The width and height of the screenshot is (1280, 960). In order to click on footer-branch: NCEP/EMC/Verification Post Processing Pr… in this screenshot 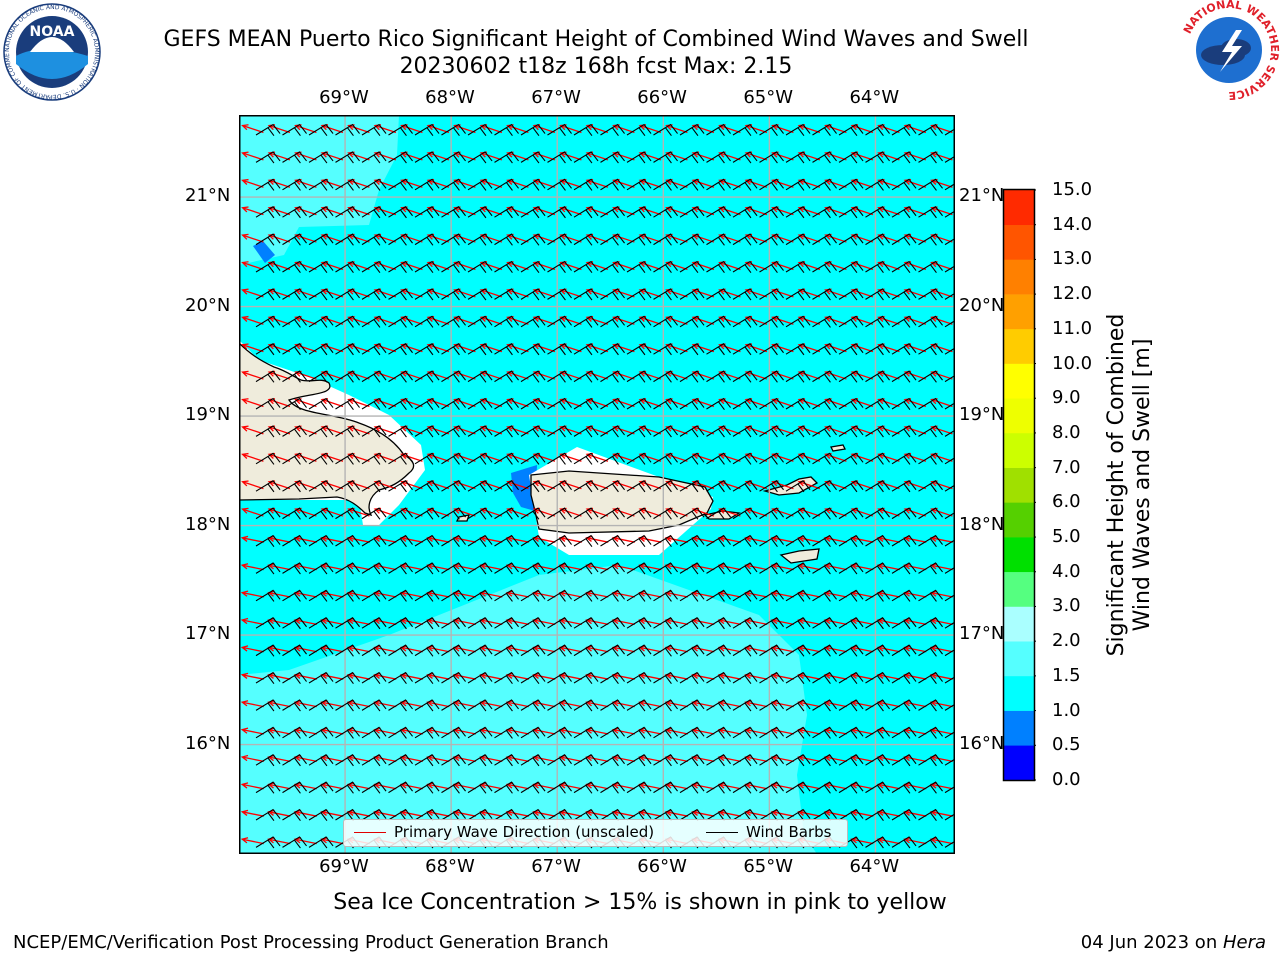, I will do `click(311, 942)`.